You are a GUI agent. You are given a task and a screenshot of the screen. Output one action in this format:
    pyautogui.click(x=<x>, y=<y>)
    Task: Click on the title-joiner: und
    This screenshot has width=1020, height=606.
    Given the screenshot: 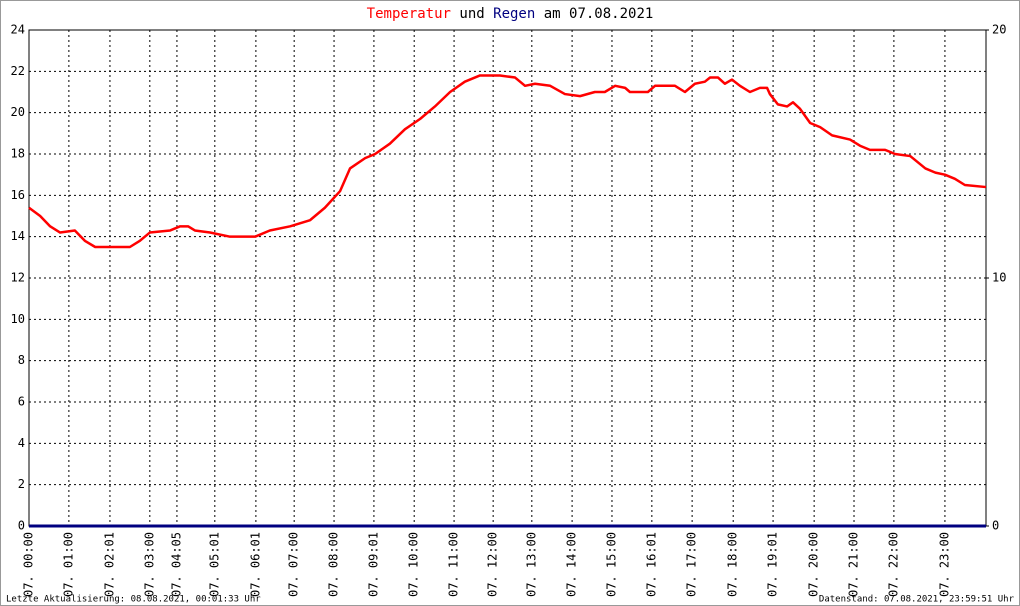 What is the action you would take?
    pyautogui.click(x=471, y=14)
    